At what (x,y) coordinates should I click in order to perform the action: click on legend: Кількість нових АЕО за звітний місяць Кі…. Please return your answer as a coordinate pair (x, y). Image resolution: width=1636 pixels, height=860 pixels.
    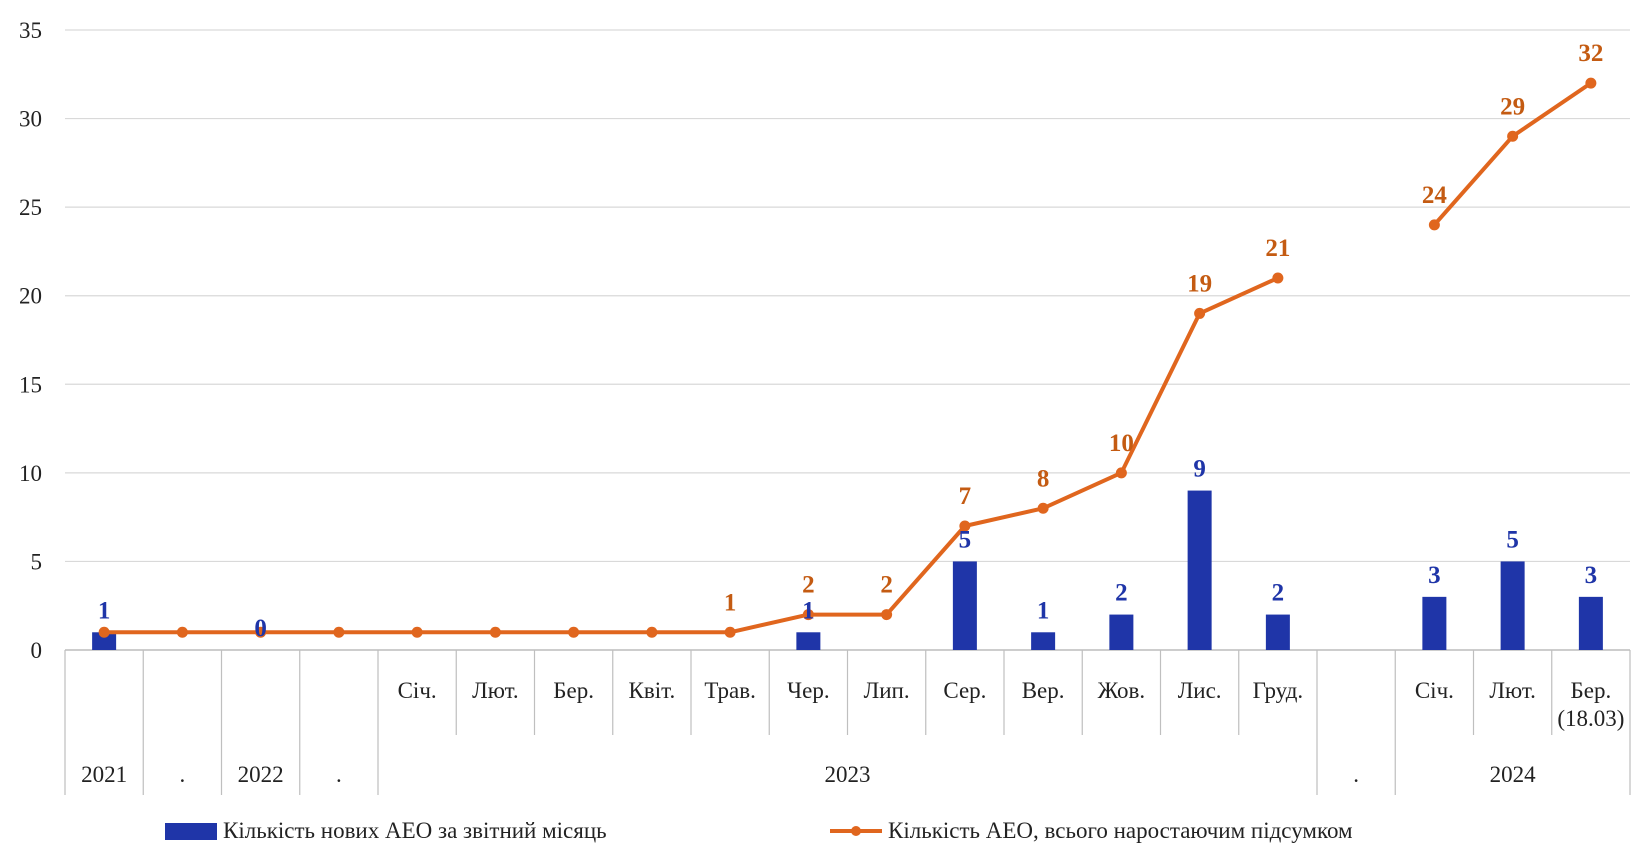
    Looking at the image, I should click on (815, 833).